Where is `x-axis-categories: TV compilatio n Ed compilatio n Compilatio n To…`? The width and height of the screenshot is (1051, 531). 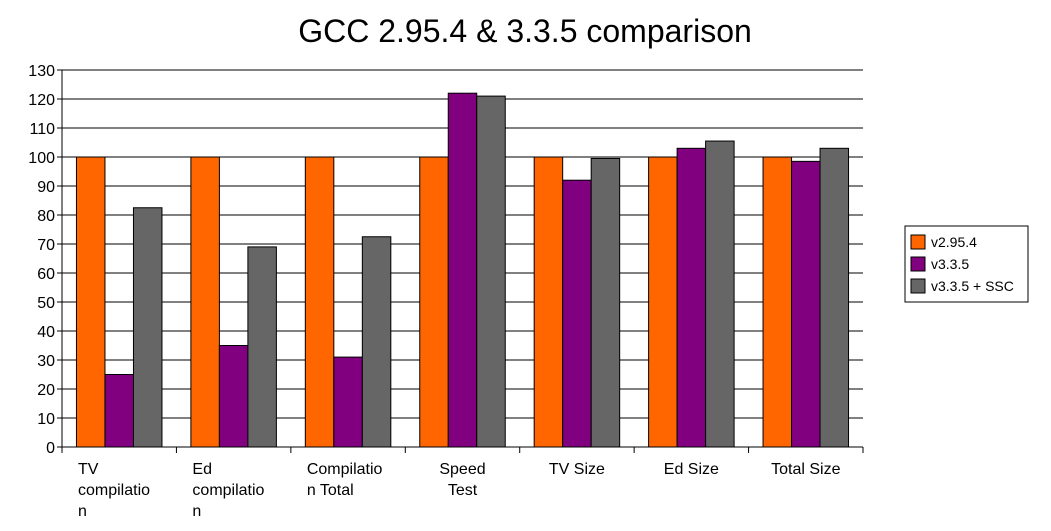 x-axis-categories: TV compilatio n Ed compilatio n Compilatio n To… is located at coordinates (459, 490).